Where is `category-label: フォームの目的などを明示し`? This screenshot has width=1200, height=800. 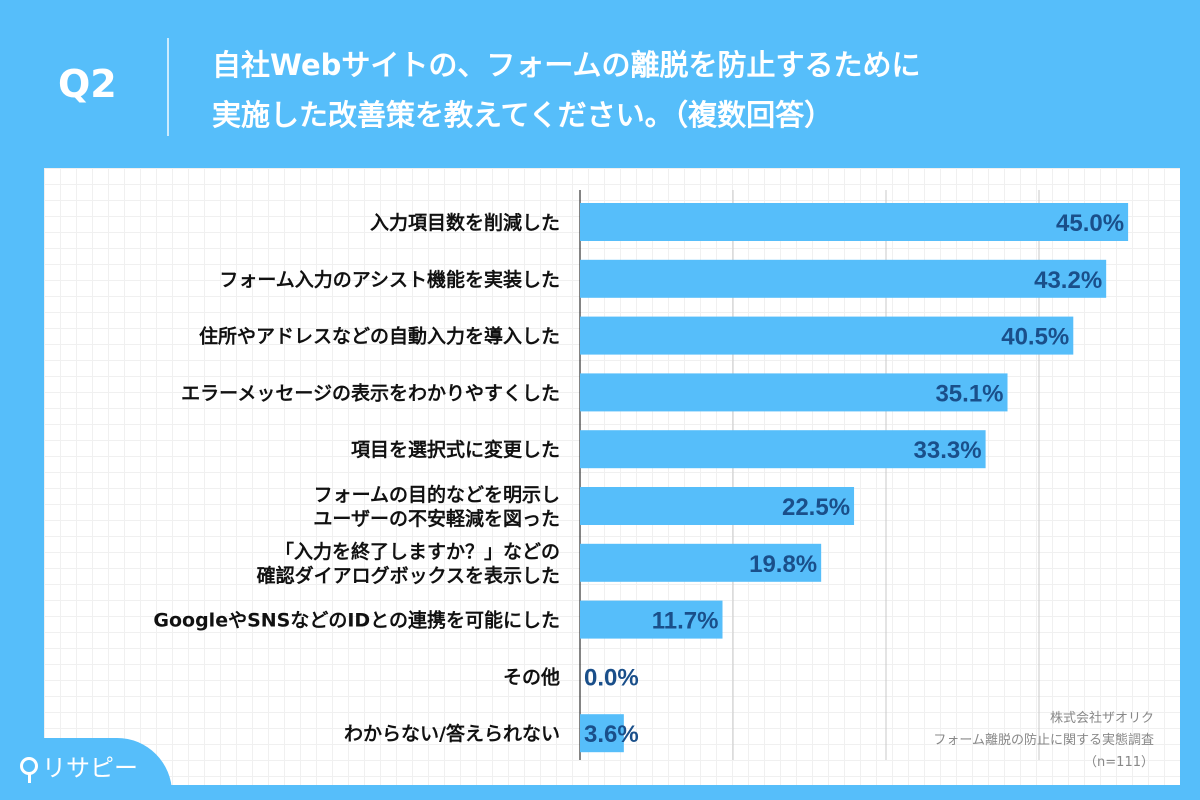
category-label: フォームの目的などを明示し is located at coordinates (437, 494).